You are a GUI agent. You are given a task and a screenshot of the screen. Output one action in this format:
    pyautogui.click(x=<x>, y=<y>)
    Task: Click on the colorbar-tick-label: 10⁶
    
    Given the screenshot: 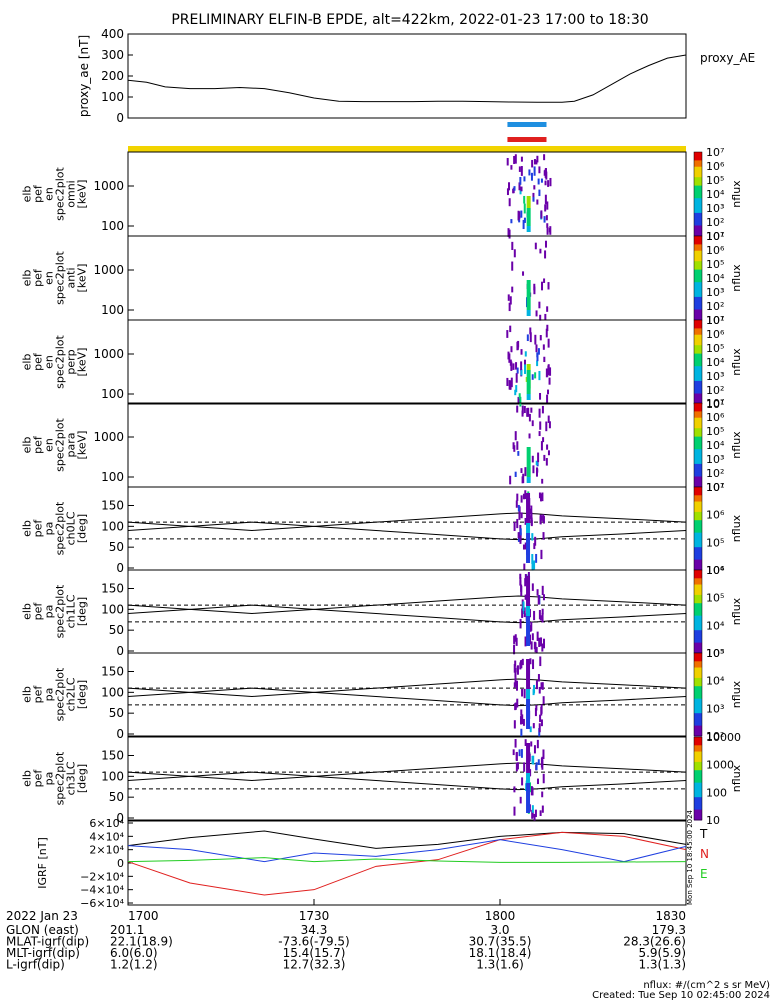 What is the action you would take?
    pyautogui.click(x=715, y=515)
    